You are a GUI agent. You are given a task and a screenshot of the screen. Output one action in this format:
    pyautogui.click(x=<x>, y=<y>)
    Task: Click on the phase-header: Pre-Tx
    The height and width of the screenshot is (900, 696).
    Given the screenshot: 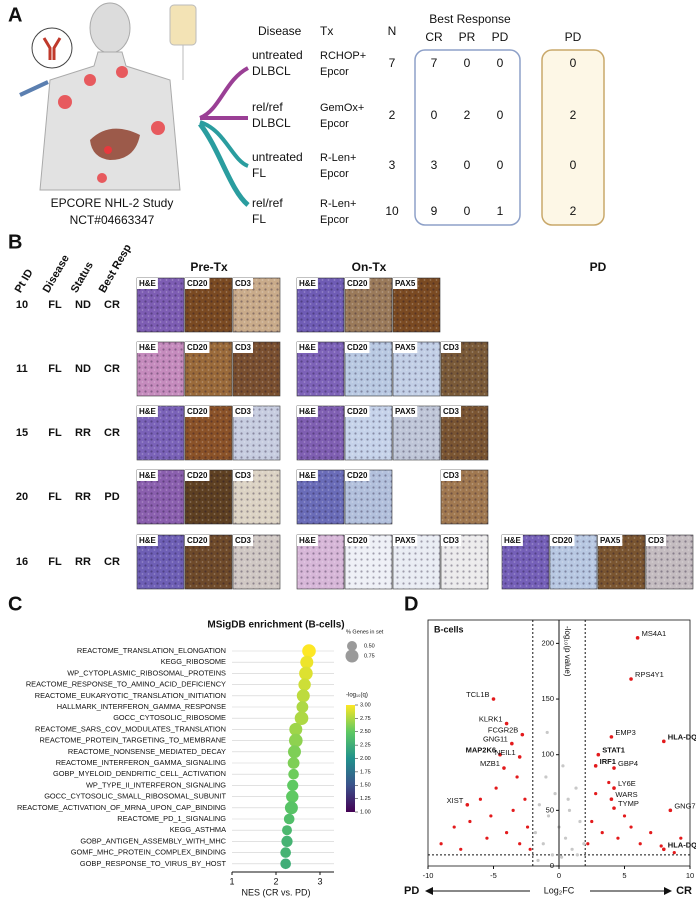 What is the action you would take?
    pyautogui.click(x=209, y=267)
    